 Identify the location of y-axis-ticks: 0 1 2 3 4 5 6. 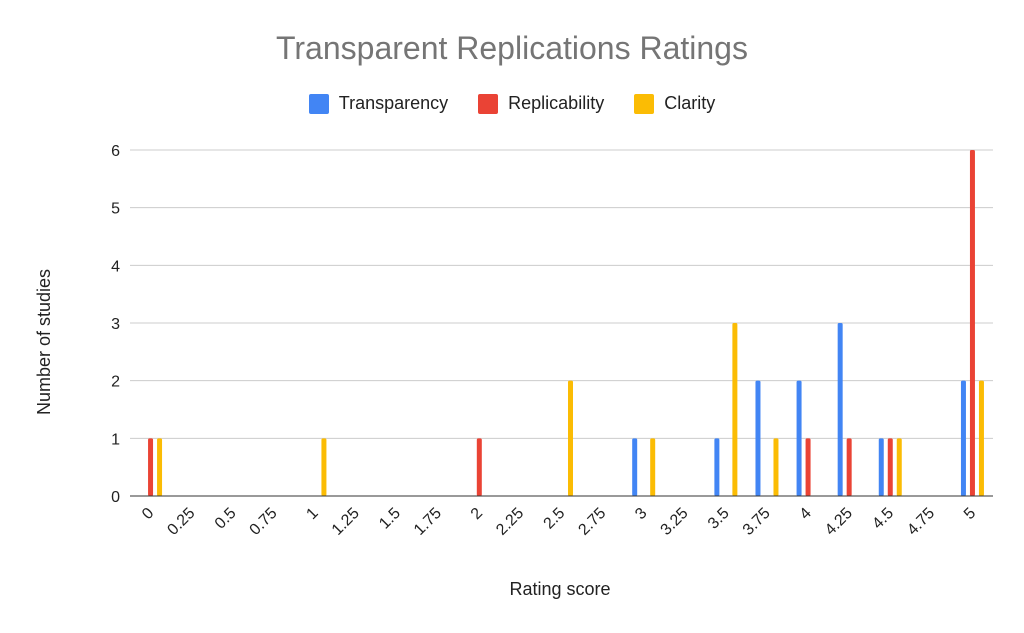
(115, 324).